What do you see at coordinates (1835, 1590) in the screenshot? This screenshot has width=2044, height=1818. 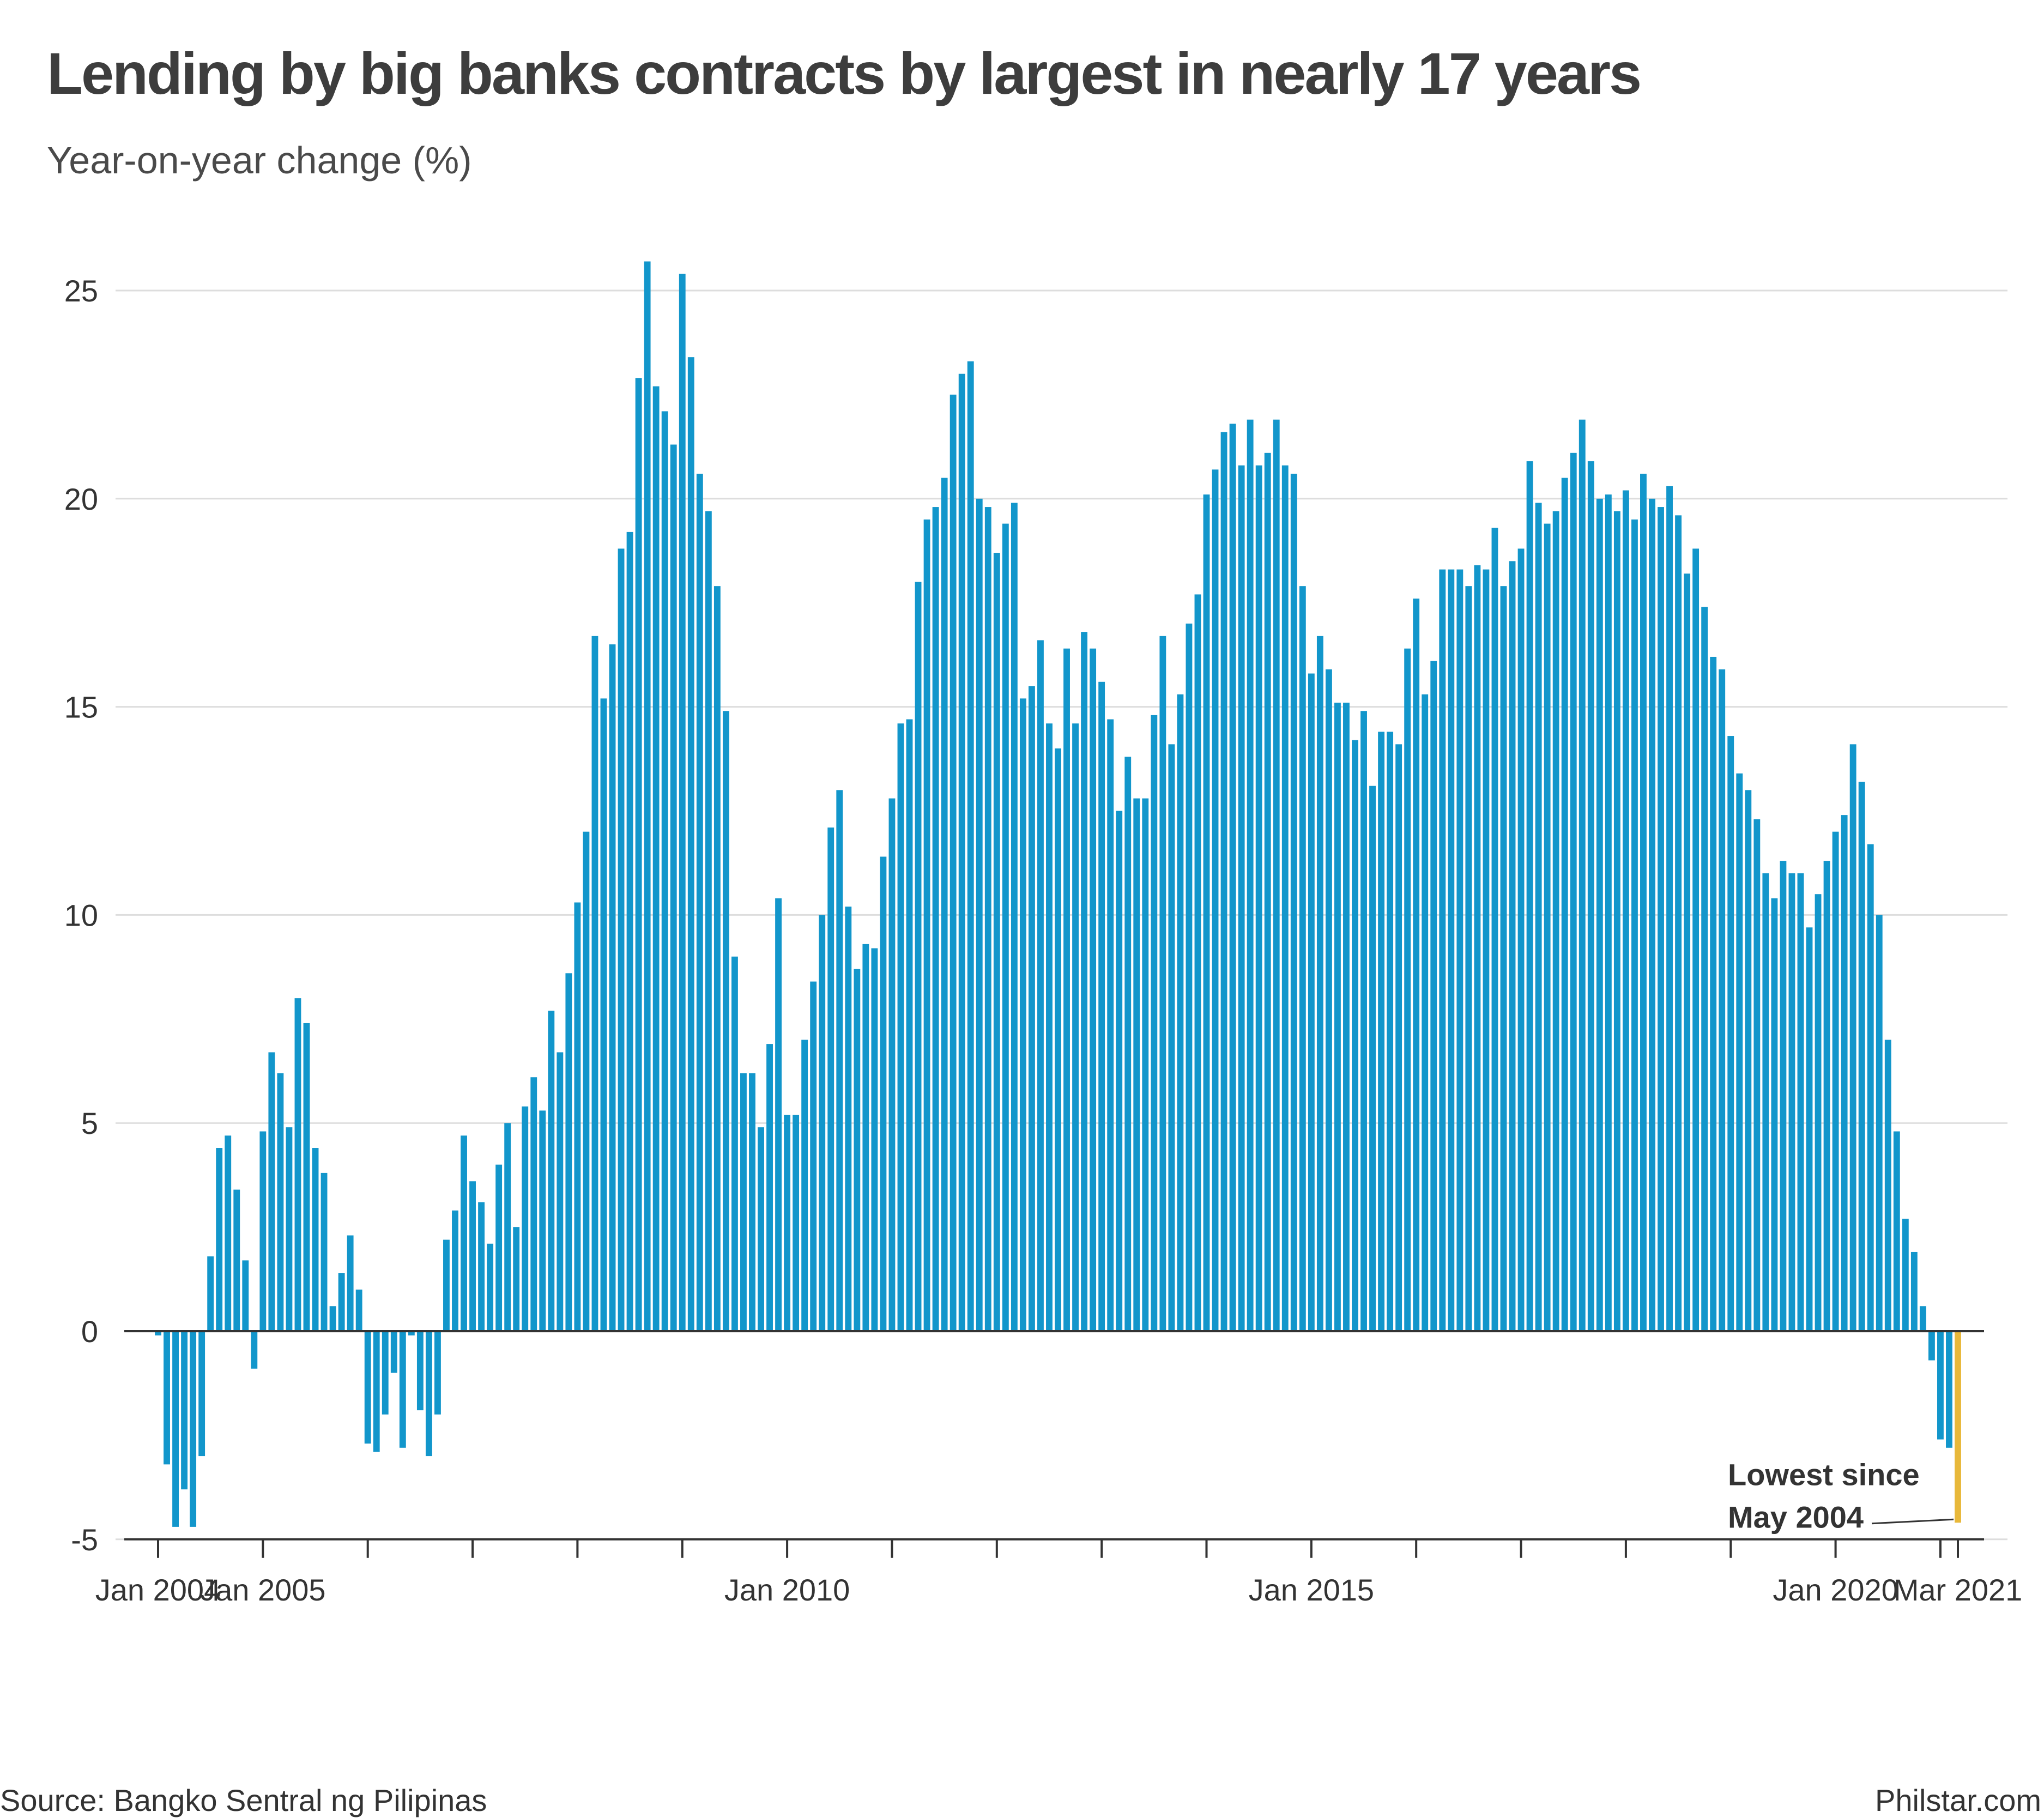 I see `x-tick-label: Jan 2020` at bounding box center [1835, 1590].